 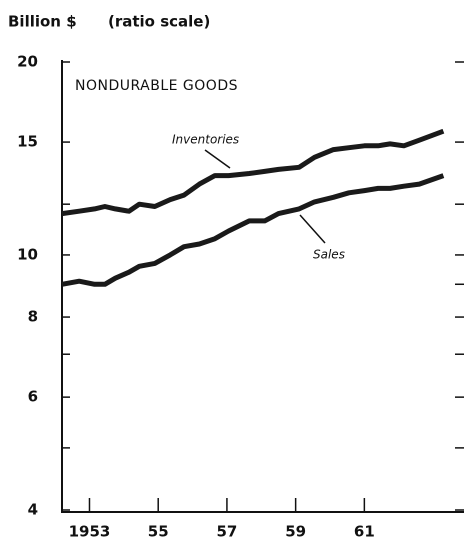 I want to click on x-tick-label: 59, so click(x=295, y=532).